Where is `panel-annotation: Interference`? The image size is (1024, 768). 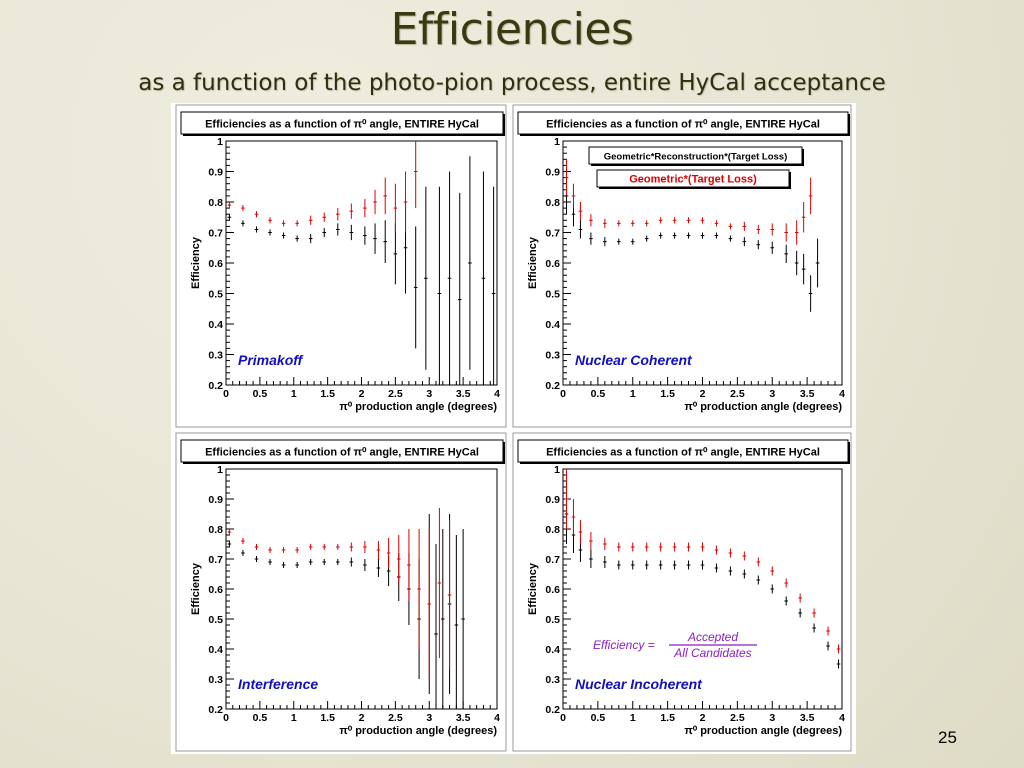
panel-annotation: Interference is located at coordinates (278, 684).